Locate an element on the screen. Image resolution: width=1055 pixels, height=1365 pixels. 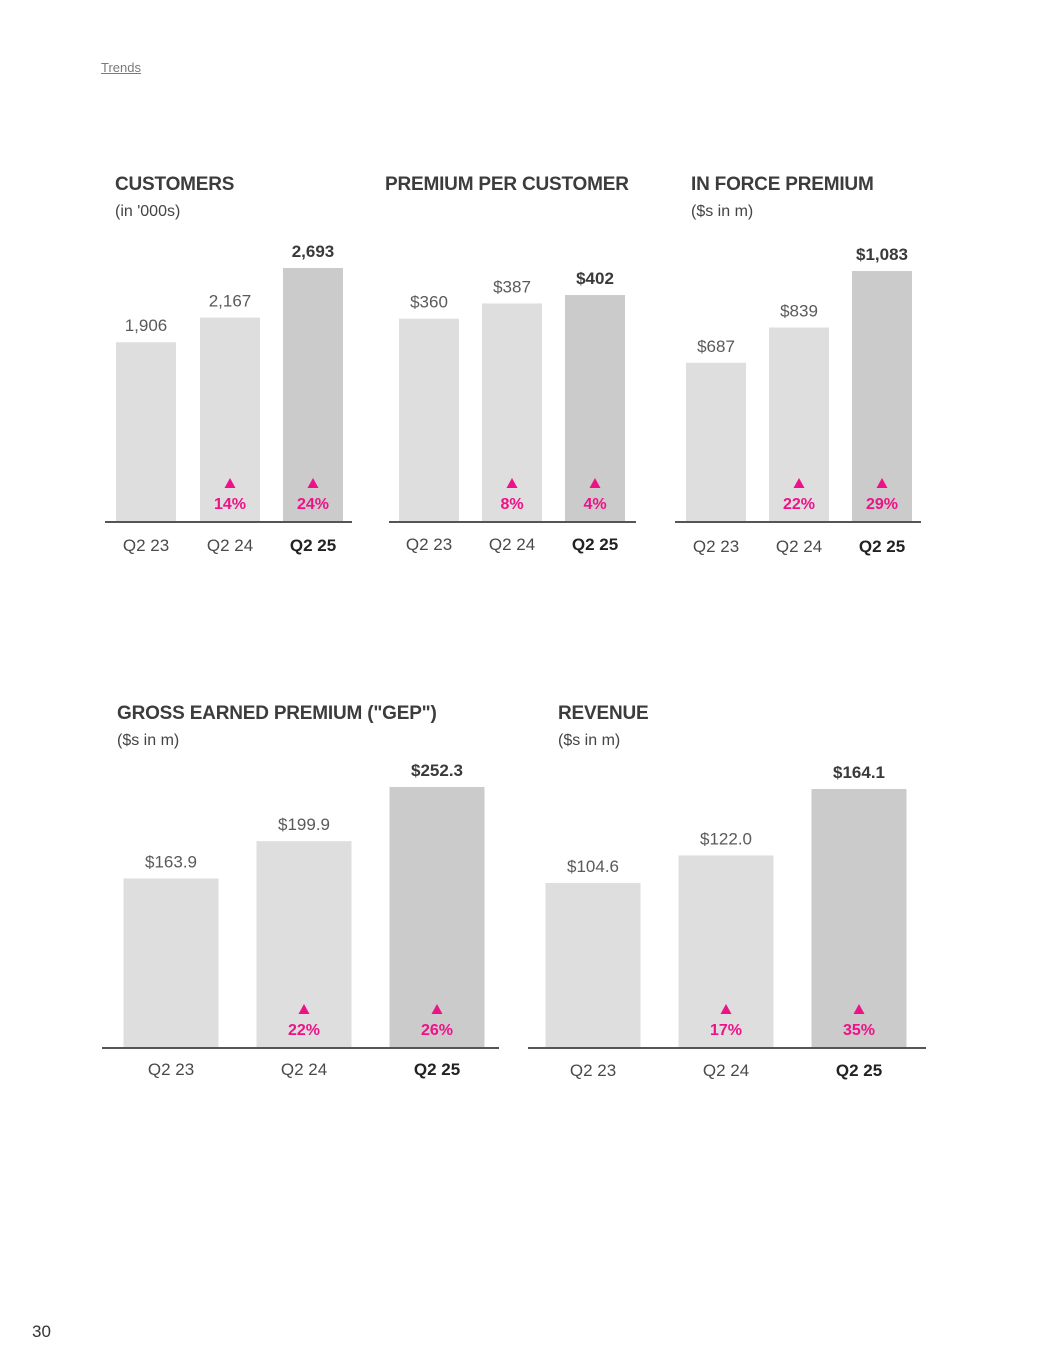
premium-per-customer-growth-label-q2-25: 4% is located at coordinates (594, 504).